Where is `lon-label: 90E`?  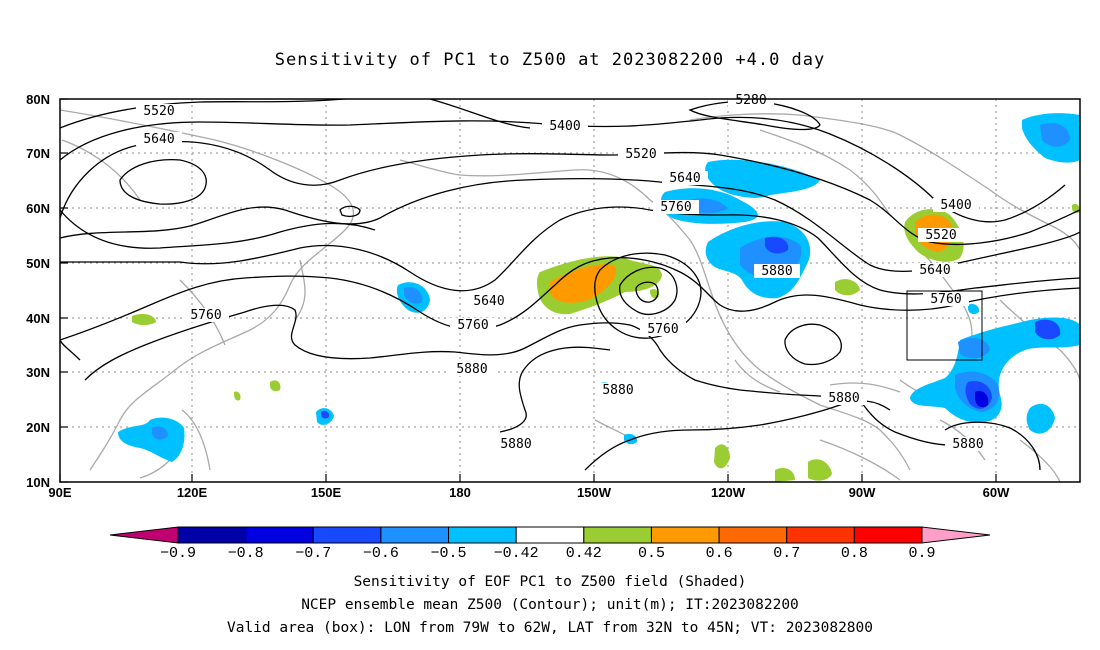
lon-label: 90E is located at coordinates (59, 492).